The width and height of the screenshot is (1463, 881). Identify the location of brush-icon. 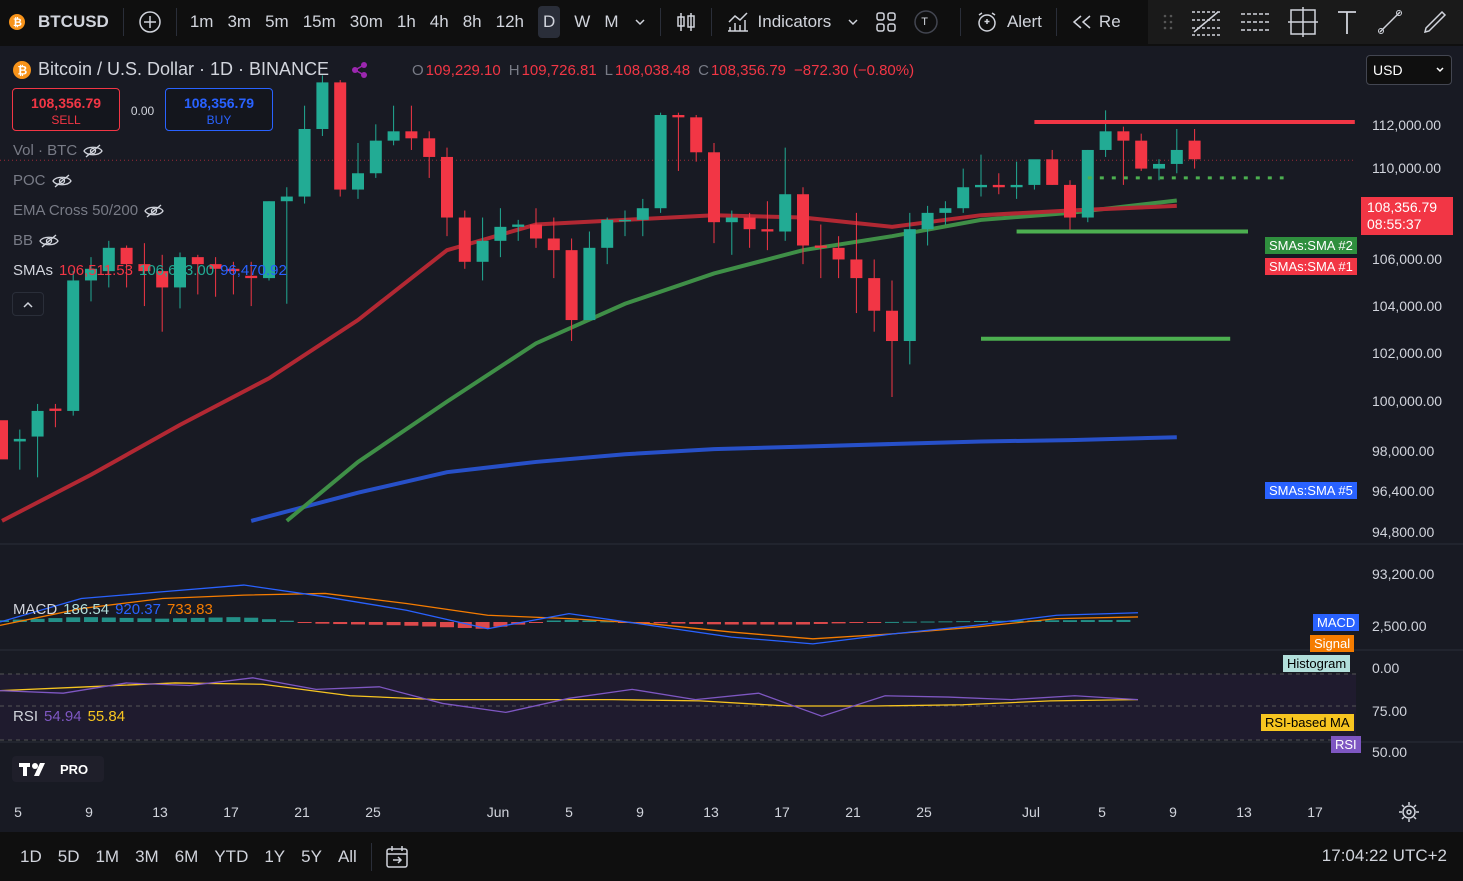
(1435, 22).